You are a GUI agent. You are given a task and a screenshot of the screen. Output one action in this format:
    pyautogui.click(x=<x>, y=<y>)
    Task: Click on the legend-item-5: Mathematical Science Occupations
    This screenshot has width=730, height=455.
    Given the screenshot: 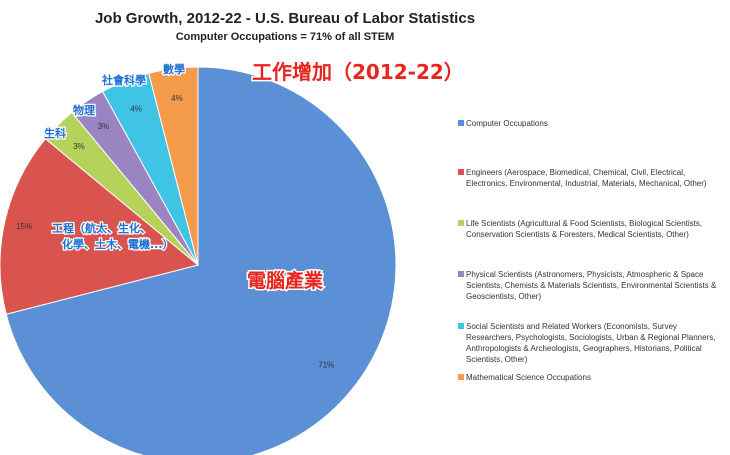 What is the action you would take?
    pyautogui.click(x=590, y=377)
    